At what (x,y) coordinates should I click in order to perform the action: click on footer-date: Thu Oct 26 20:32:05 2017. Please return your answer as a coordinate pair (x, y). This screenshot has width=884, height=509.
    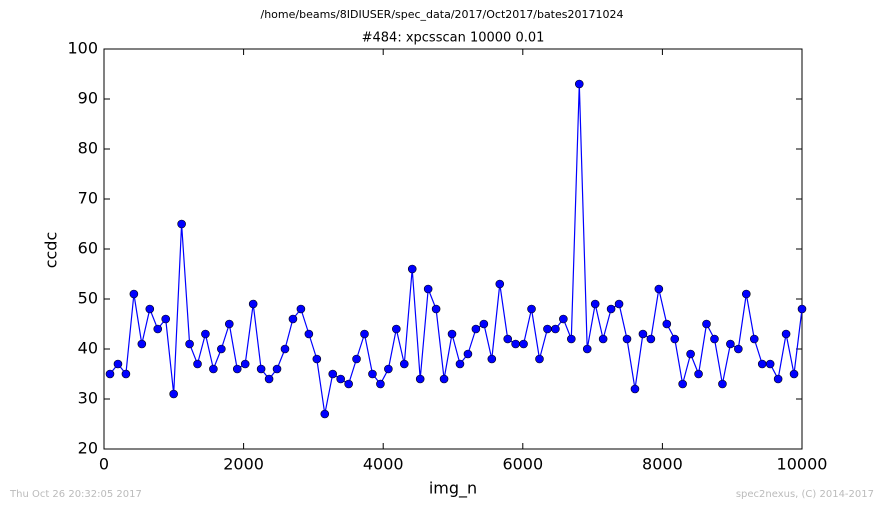
    Looking at the image, I should click on (75, 494).